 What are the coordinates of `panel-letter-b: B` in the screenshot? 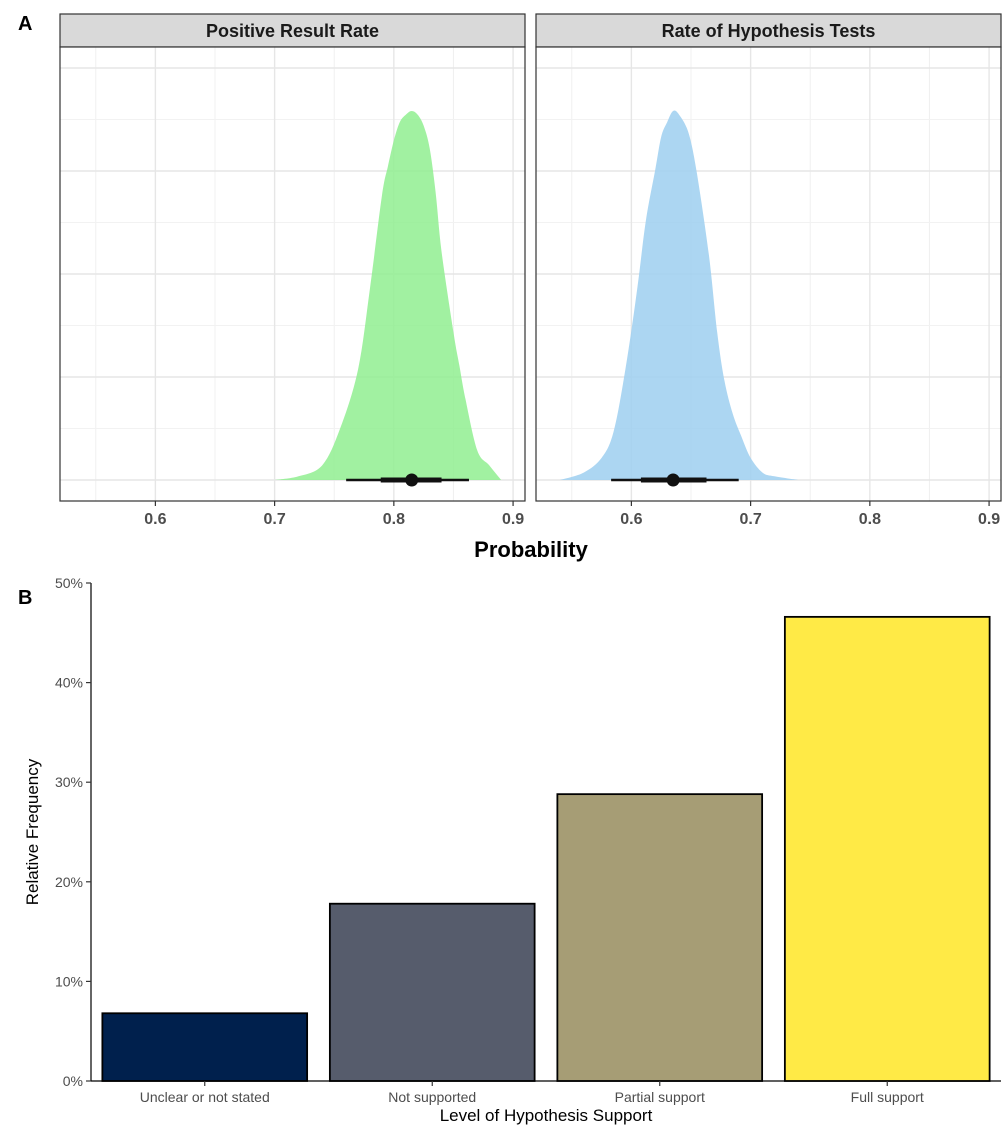 It's located at (25, 598).